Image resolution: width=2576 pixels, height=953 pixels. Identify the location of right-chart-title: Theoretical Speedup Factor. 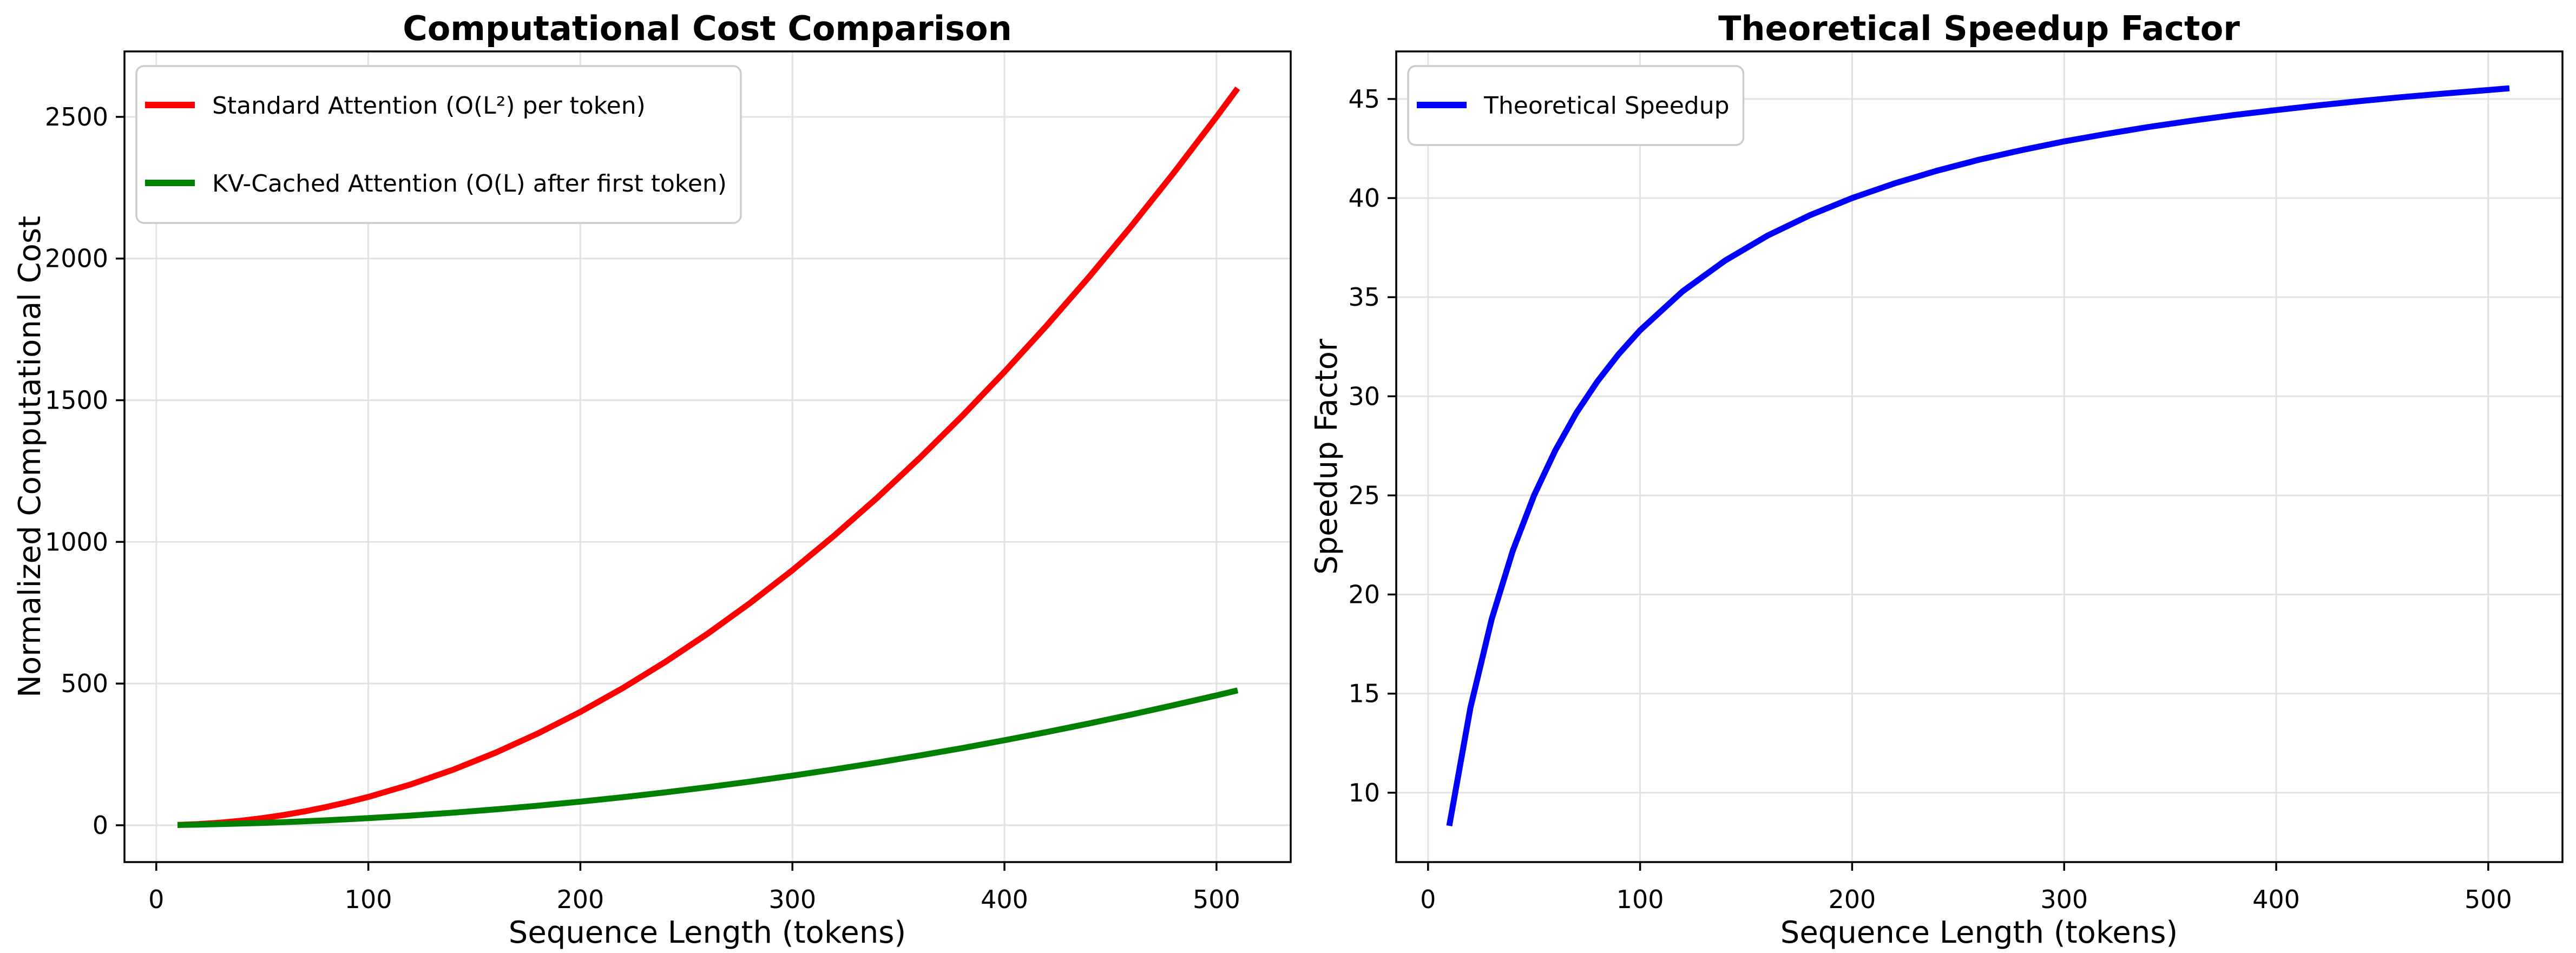
(1979, 28).